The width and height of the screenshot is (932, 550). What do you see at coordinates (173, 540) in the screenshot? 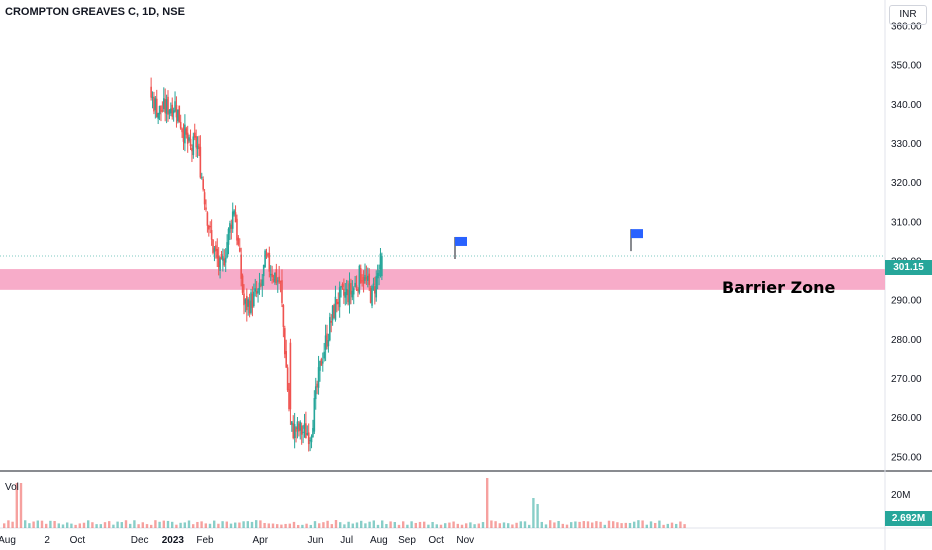
I see `x-tick-label: 2023` at bounding box center [173, 540].